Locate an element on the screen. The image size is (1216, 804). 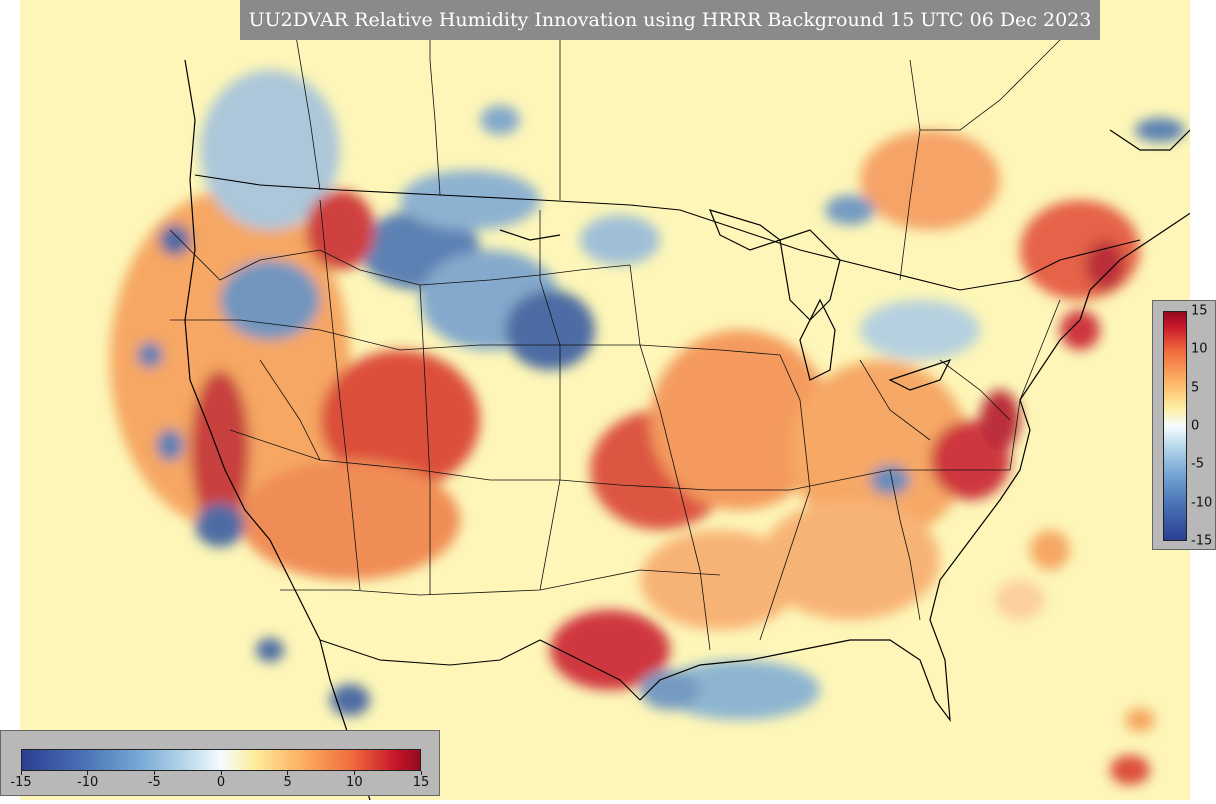
horizontal-colorbar-gradient is located at coordinates (221, 760).